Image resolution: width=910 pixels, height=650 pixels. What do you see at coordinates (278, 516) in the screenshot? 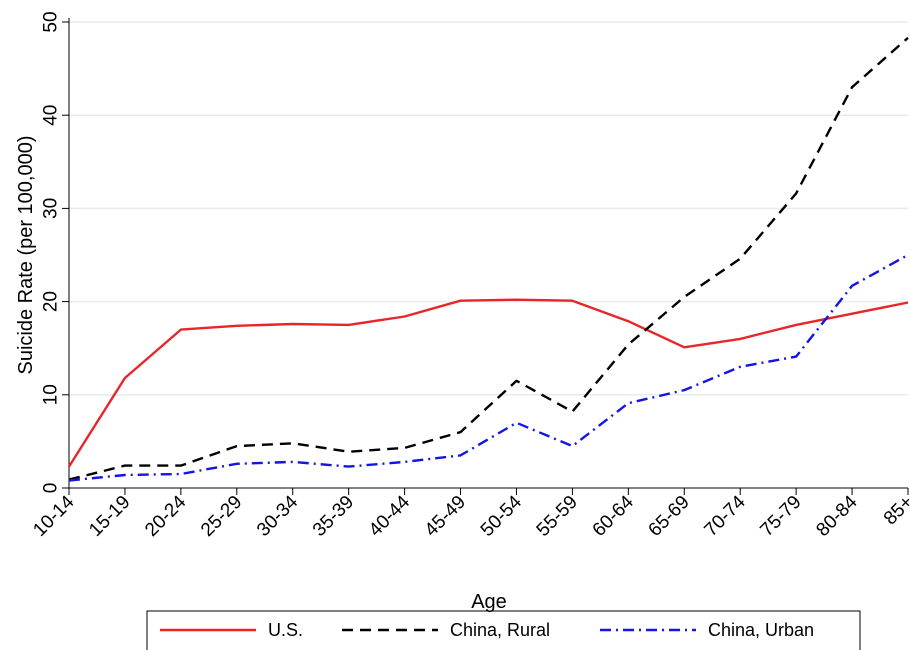
I see `x-tick-label: 30-34` at bounding box center [278, 516].